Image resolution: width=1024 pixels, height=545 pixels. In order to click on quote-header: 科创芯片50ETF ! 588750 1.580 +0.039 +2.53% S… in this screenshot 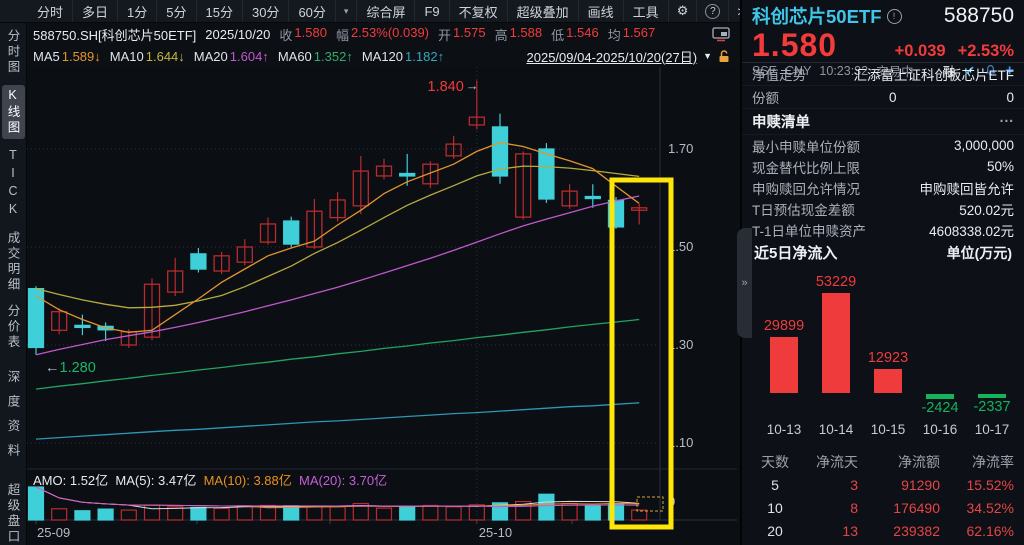, I will do `click(883, 39)`.